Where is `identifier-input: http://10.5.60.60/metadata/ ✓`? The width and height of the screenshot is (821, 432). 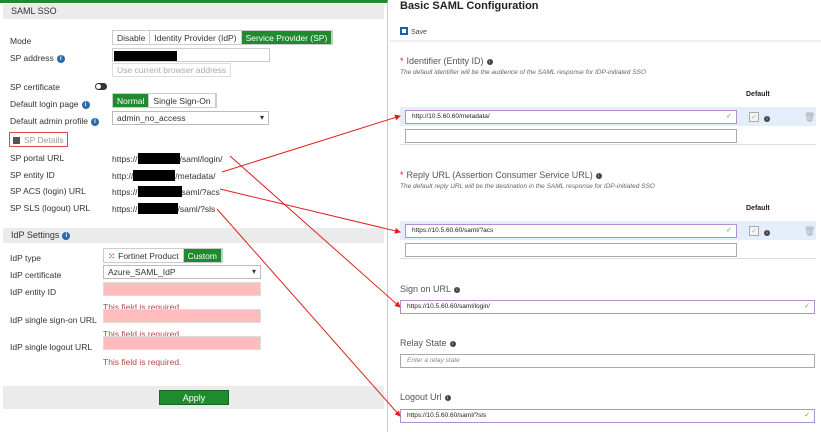
identifier-input: http://10.5.60.60/metadata/ ✓ is located at coordinates (571, 117).